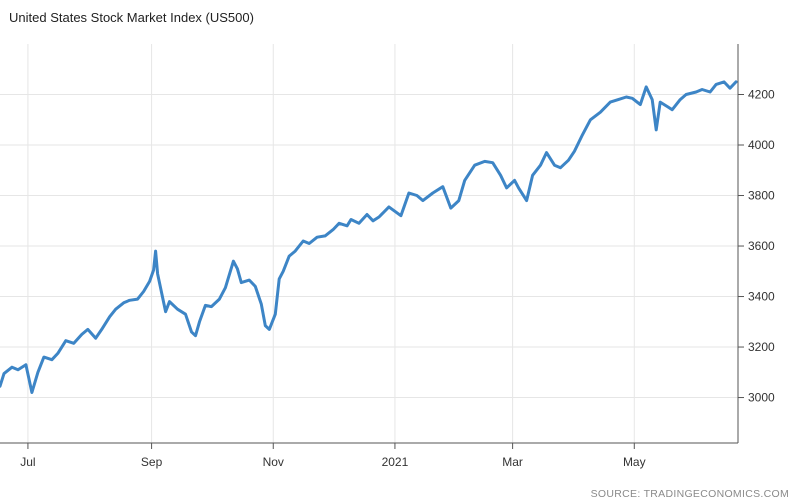  I want to click on x-tick-label: Nov, so click(273, 462).